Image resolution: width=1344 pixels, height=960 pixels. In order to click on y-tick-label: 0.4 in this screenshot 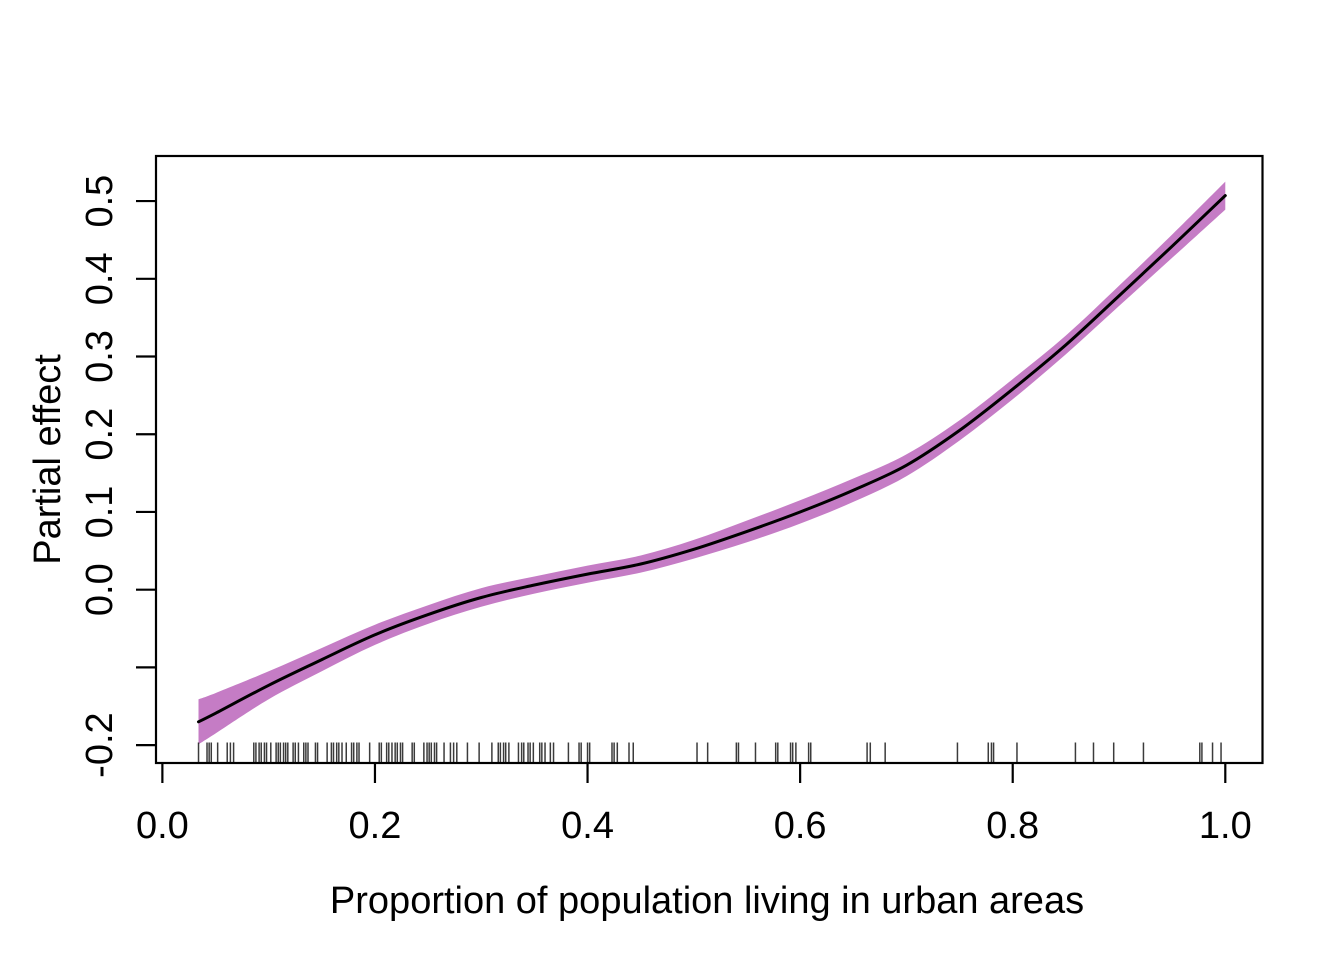, I will do `click(100, 278)`.